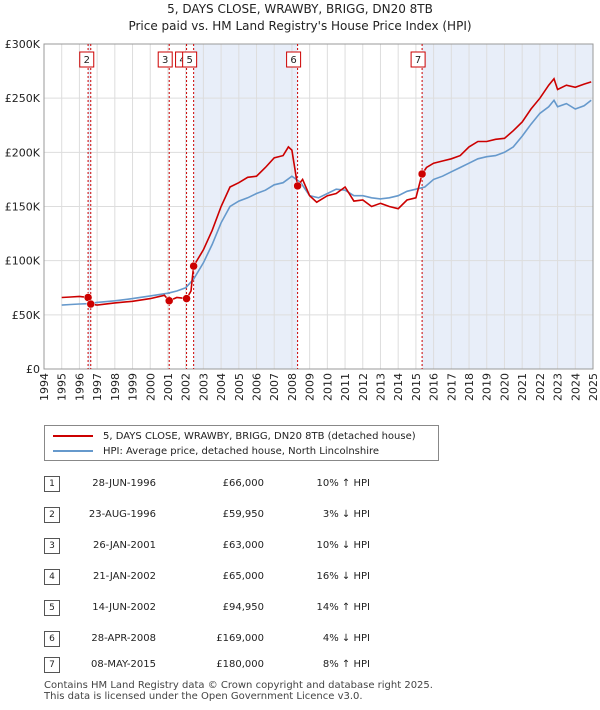 This screenshot has width=600, height=710. Describe the element at coordinates (380, 387) in the screenshot. I see `x-tick-label: 2013` at that location.